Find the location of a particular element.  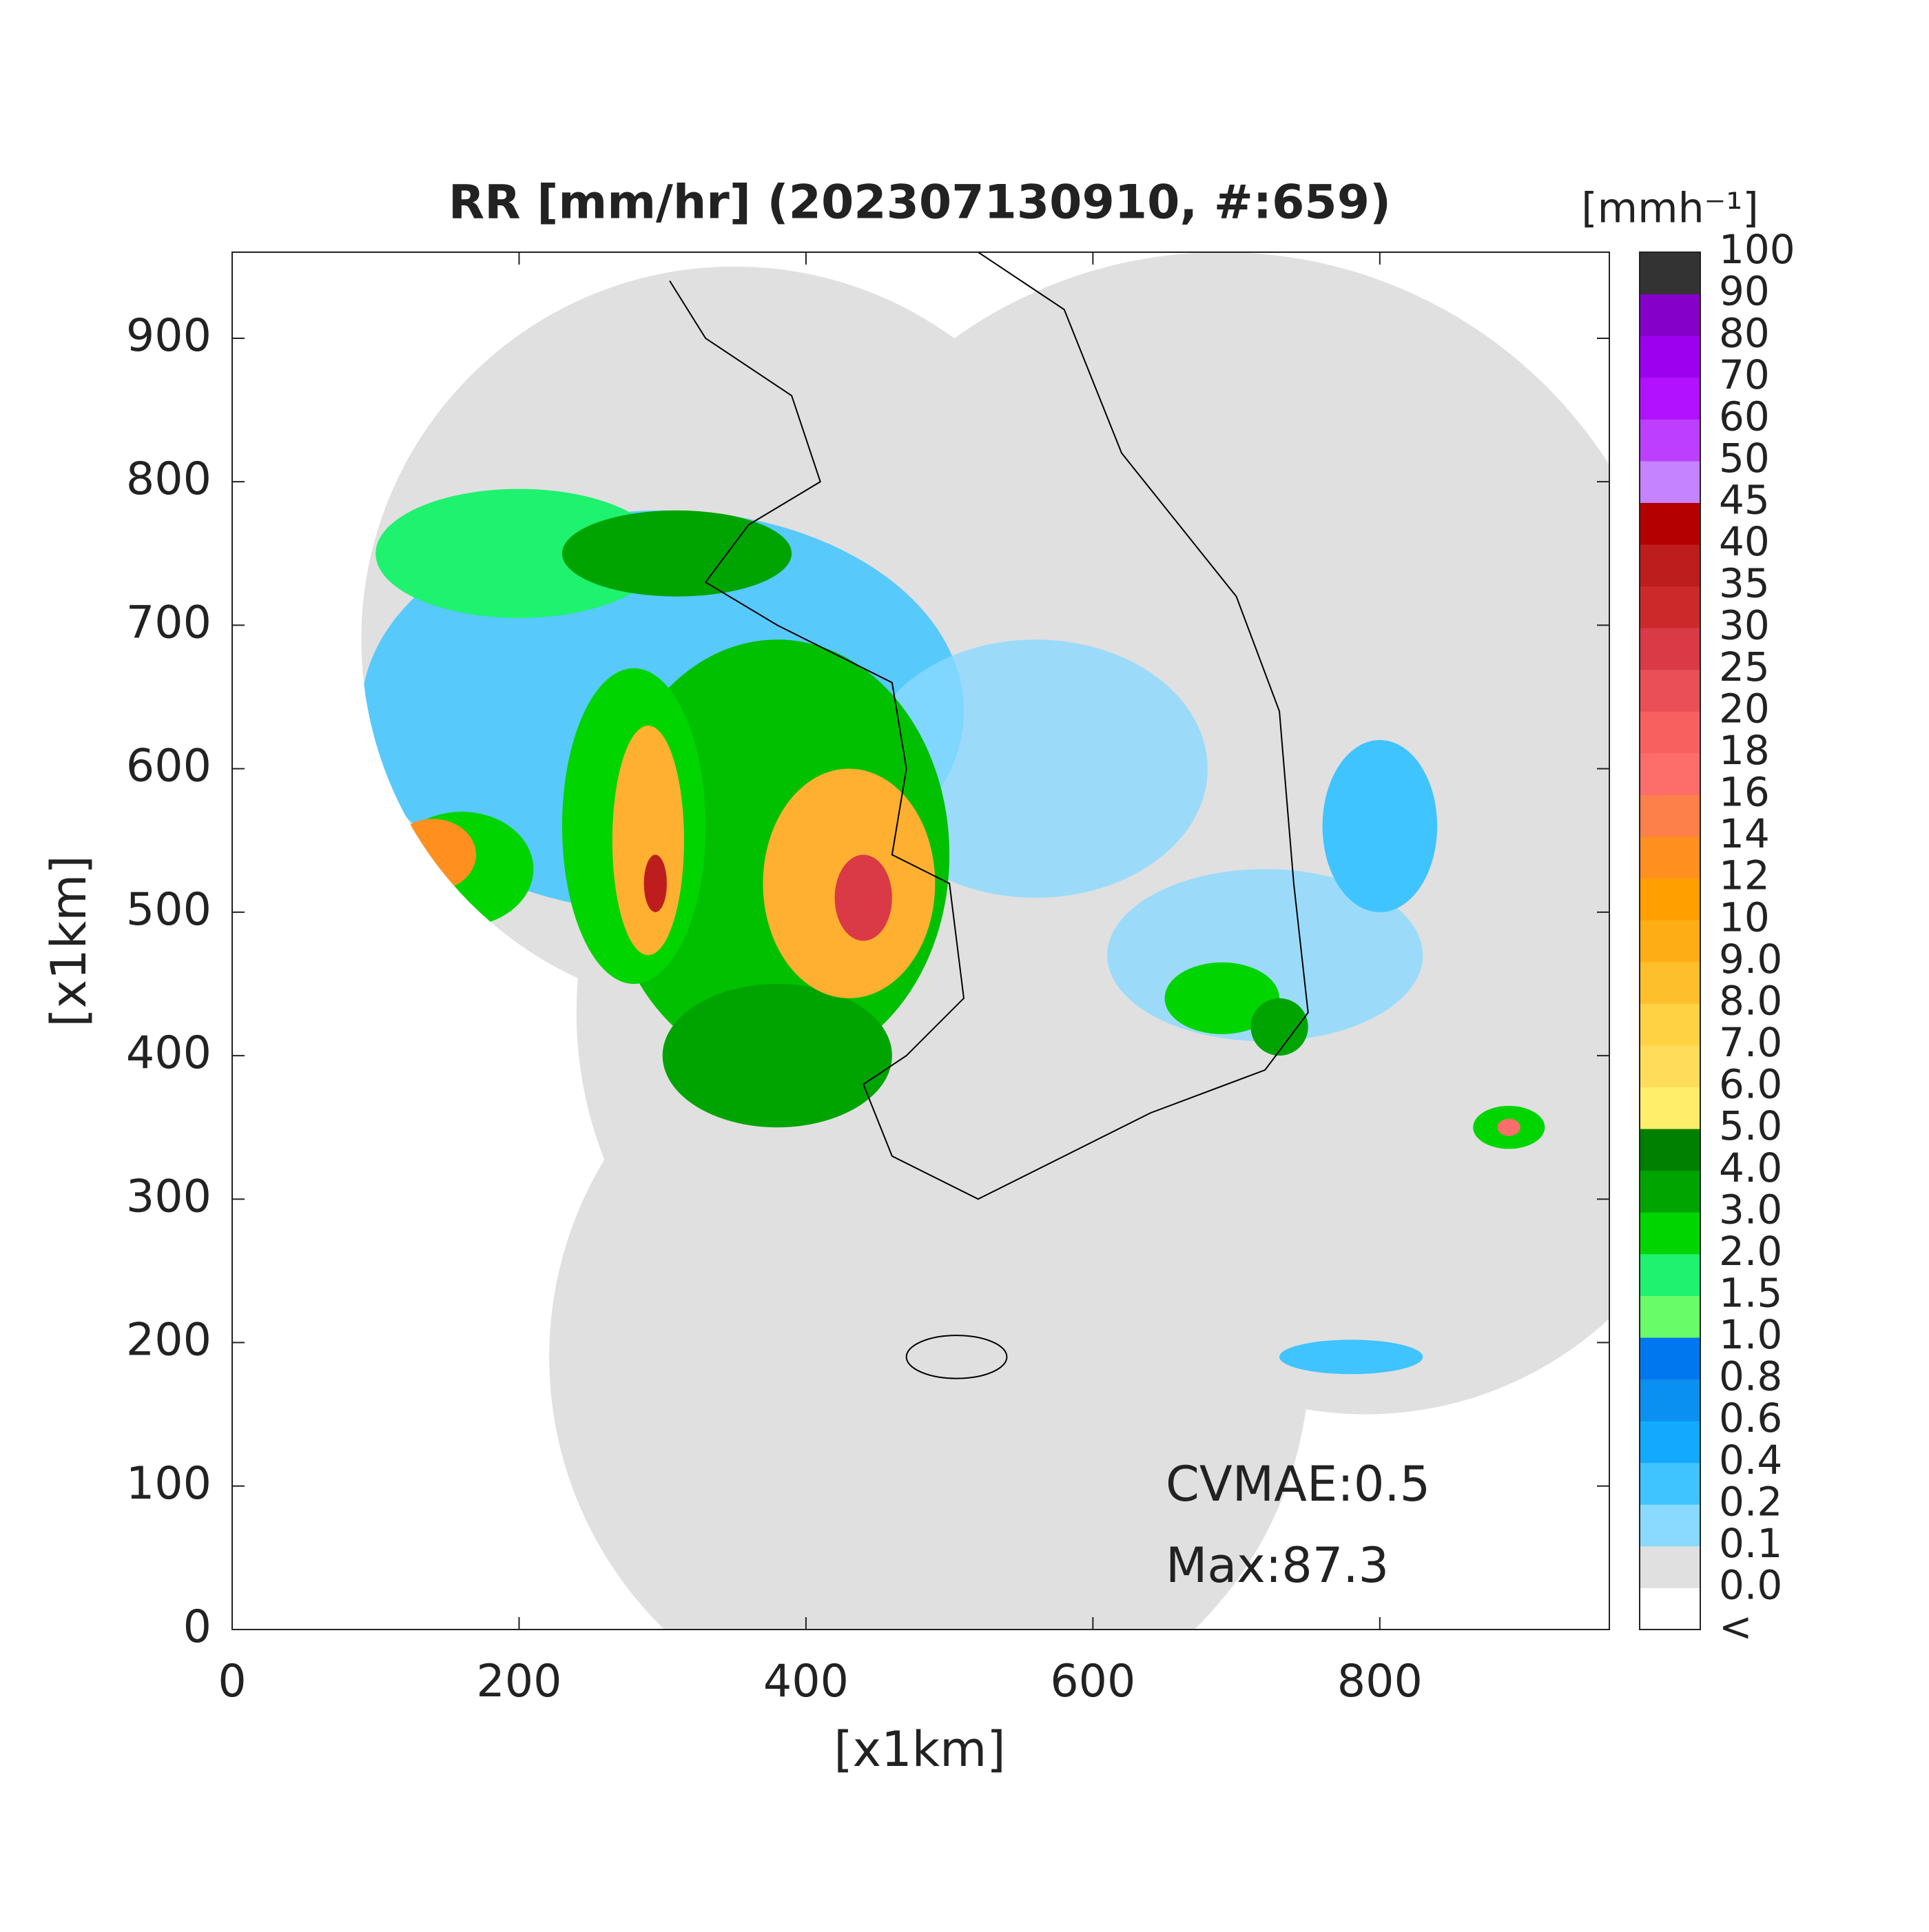

colorbar-tick-label: 3.0 is located at coordinates (1750, 1209).